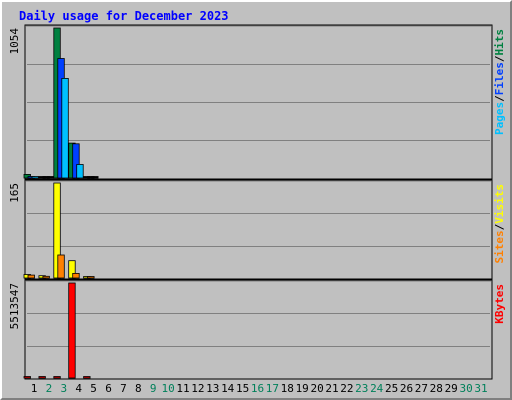 The height and width of the screenshot is (400, 512). Describe the element at coordinates (228, 388) in the screenshot. I see `day-label-14: 14` at that location.